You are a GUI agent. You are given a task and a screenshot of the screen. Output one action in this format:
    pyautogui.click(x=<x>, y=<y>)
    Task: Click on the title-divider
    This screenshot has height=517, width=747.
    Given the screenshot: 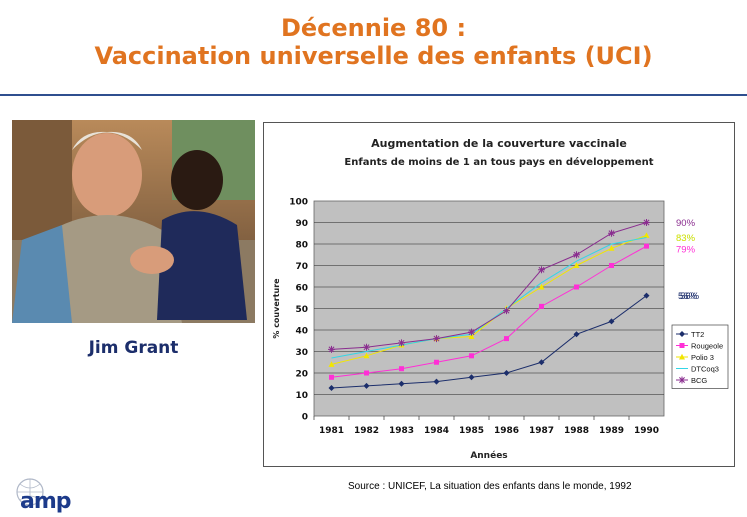 What is the action you would take?
    pyautogui.click(x=373, y=95)
    